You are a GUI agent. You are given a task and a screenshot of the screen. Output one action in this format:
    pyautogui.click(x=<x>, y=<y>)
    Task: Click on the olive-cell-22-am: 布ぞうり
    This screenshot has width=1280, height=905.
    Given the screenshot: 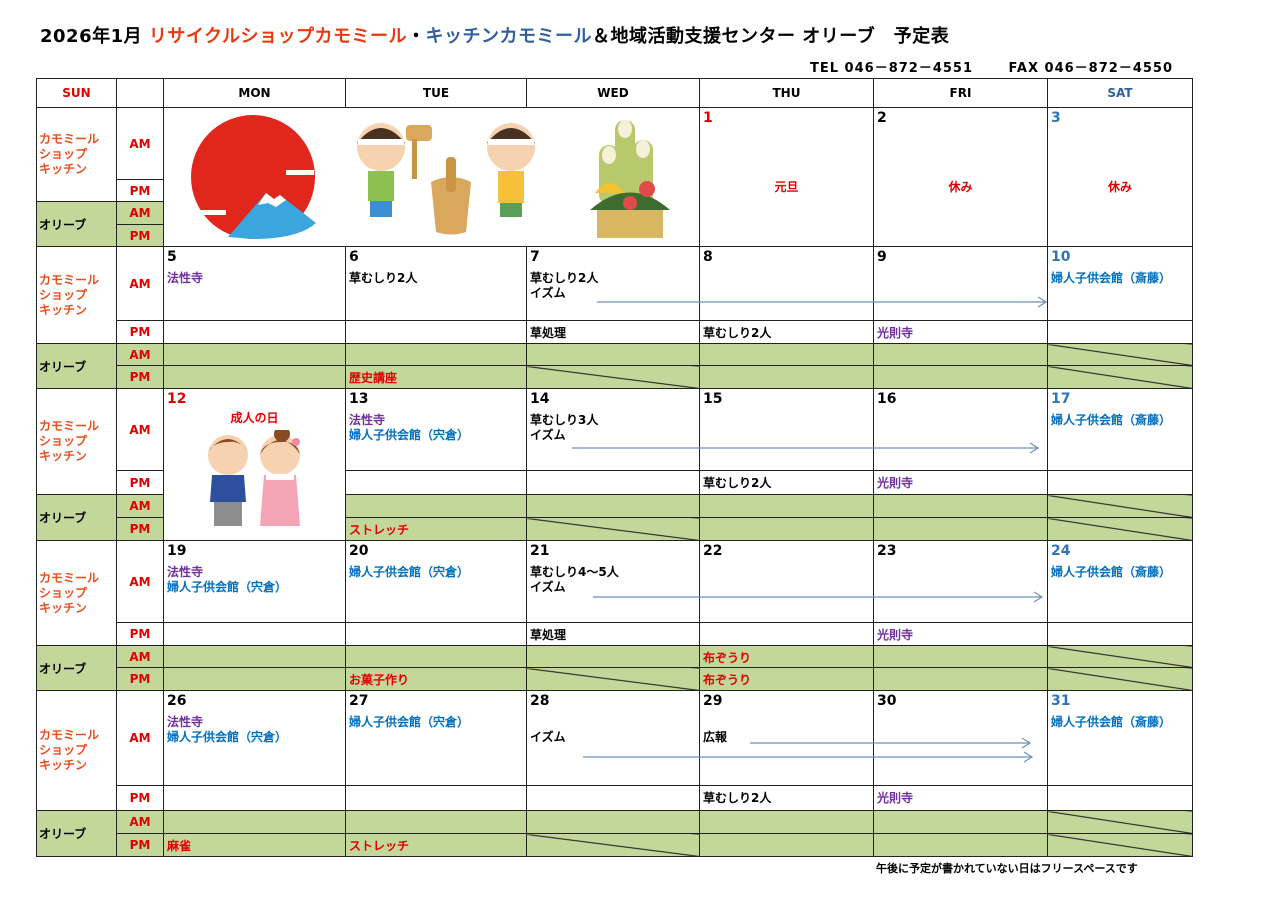 What is the action you would take?
    pyautogui.click(x=786, y=656)
    